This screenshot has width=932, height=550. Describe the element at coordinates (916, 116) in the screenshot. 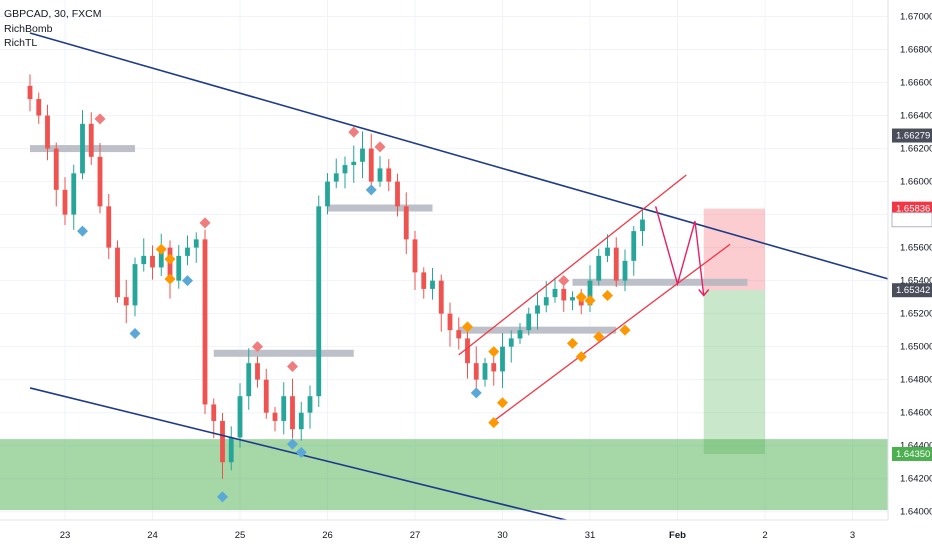

I see `price-tick-label: 1.66400` at that location.